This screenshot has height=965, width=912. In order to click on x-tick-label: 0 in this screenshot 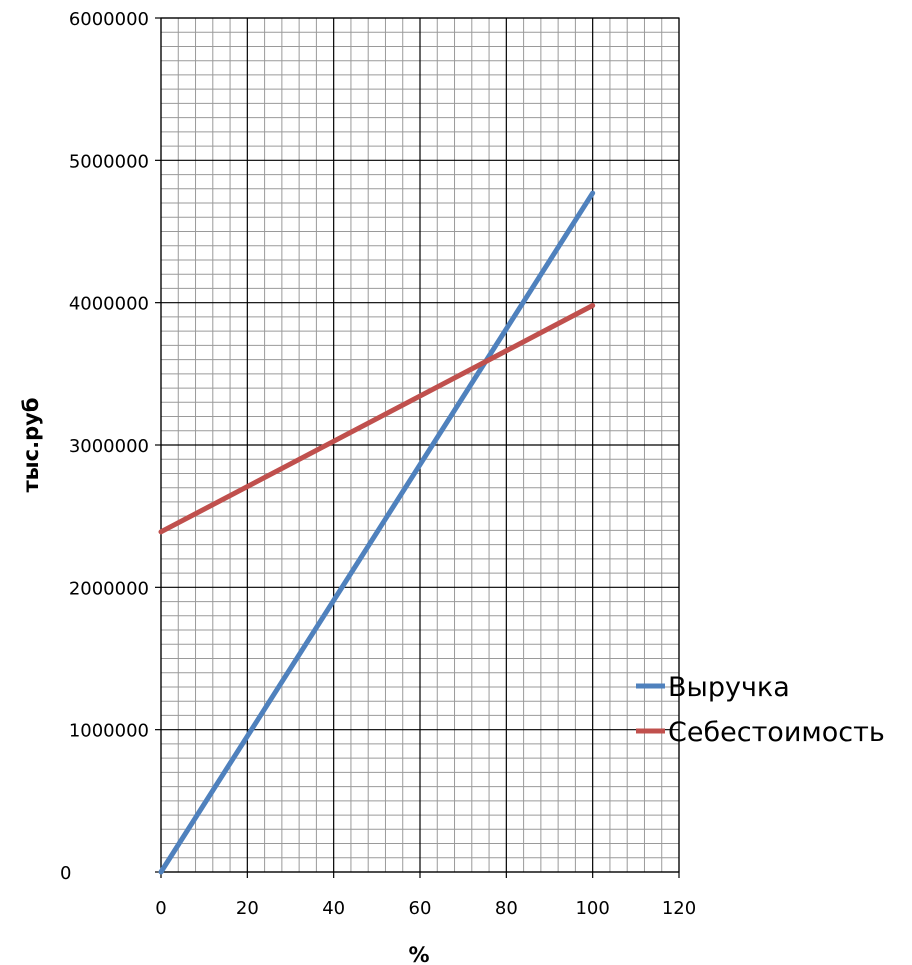, I will do `click(160, 908)`.